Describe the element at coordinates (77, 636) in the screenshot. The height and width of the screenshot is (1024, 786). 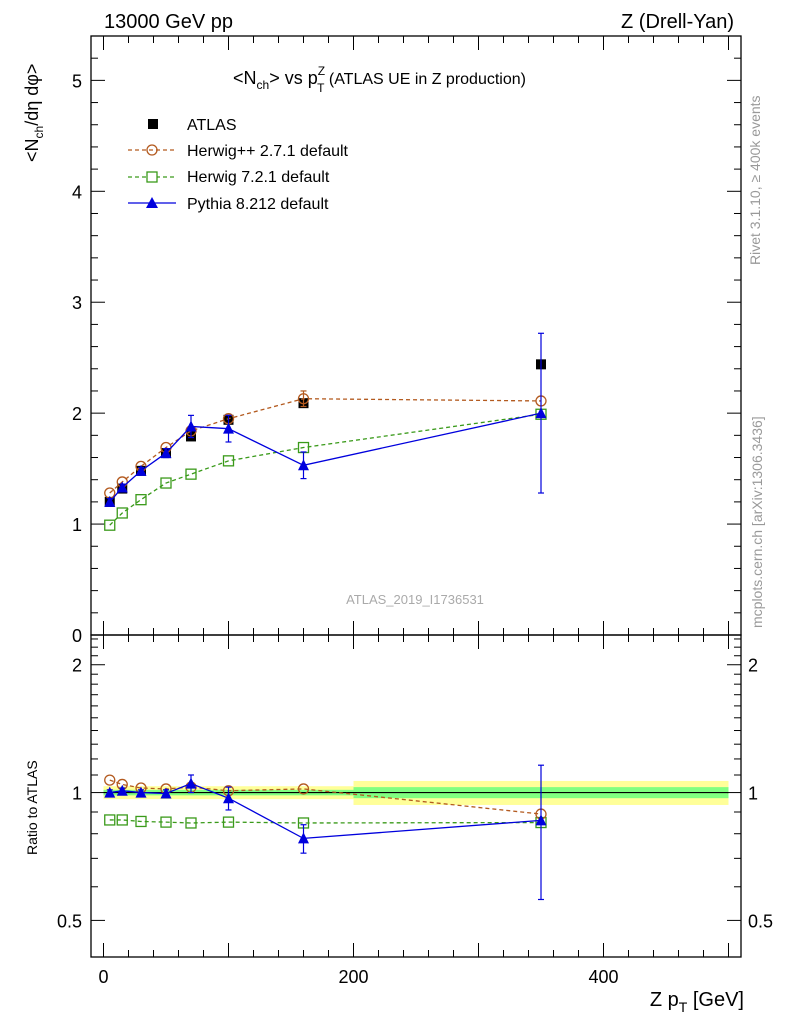
I see `main-y-tick-label: 0` at that location.